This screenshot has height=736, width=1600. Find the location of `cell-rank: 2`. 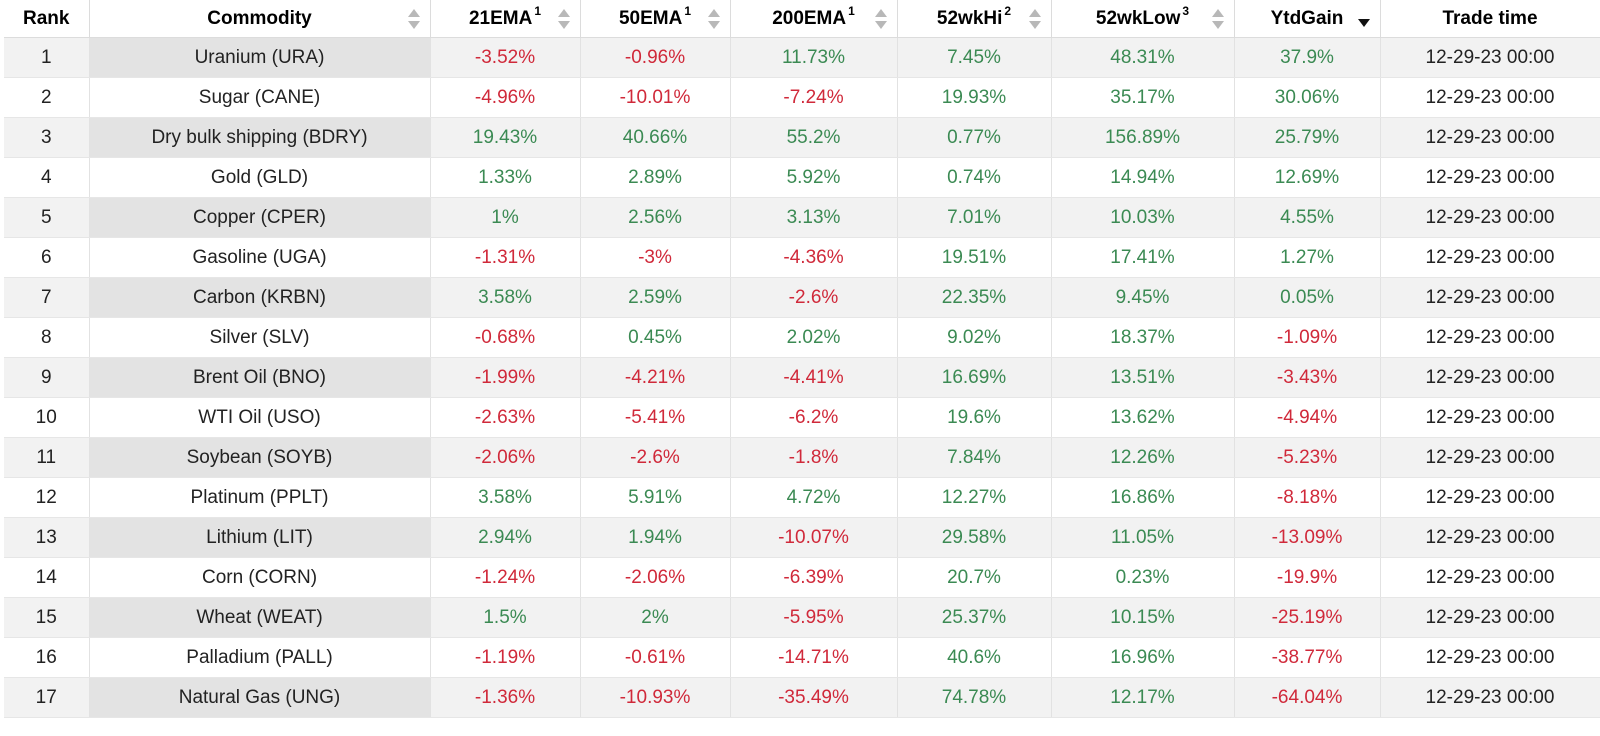

cell-rank: 2 is located at coordinates (47, 97).